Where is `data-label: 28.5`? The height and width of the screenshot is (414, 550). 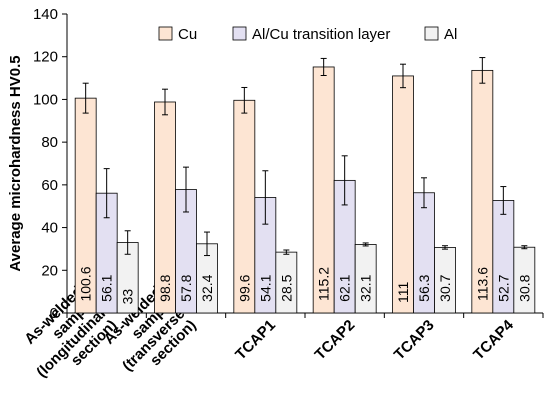
data-label: 28.5 is located at coordinates (286, 287).